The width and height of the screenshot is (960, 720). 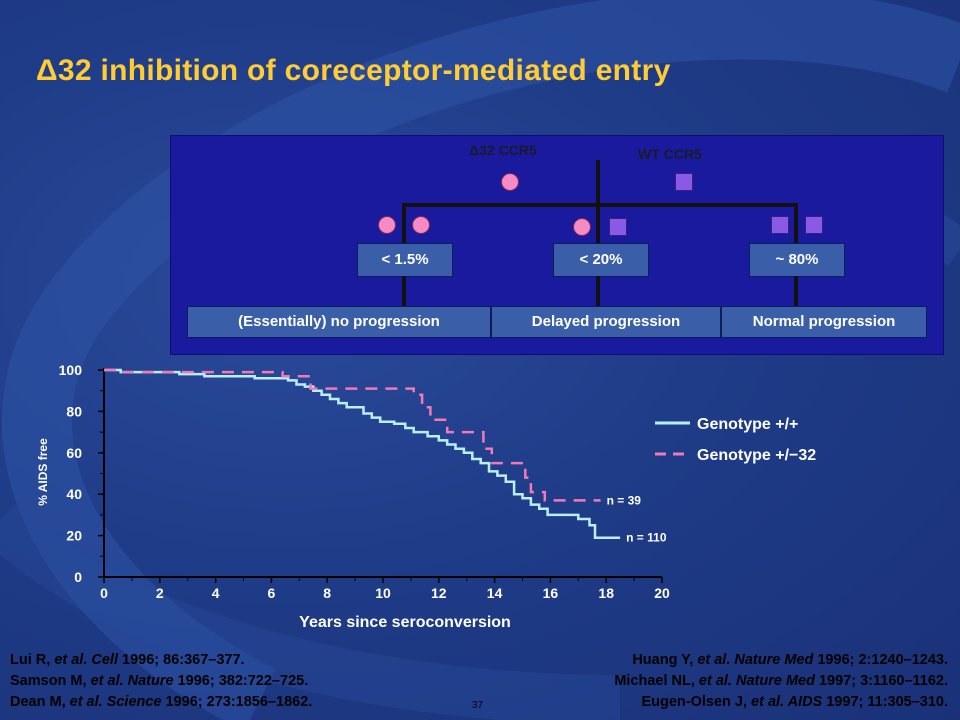 I want to click on x-tick-label: 18, so click(x=606, y=593).